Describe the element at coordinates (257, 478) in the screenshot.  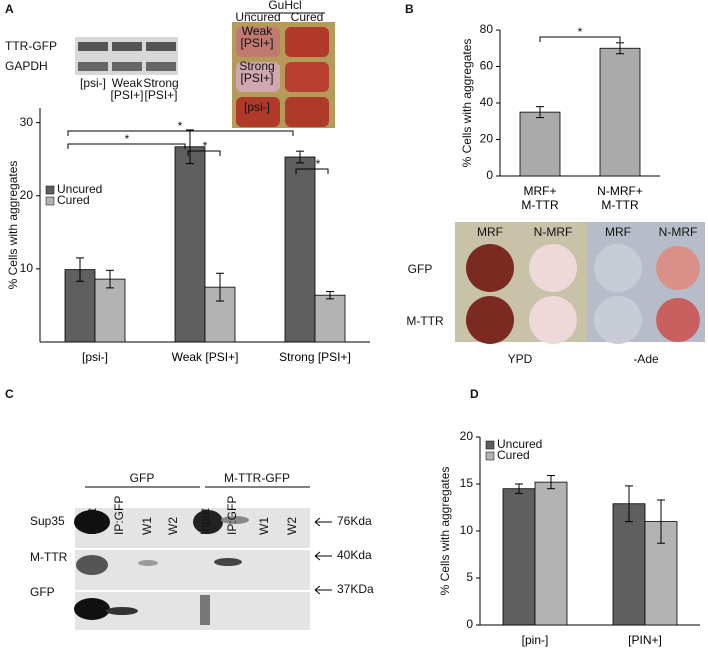
I see `group-label: M-TTR-GFP` at that location.